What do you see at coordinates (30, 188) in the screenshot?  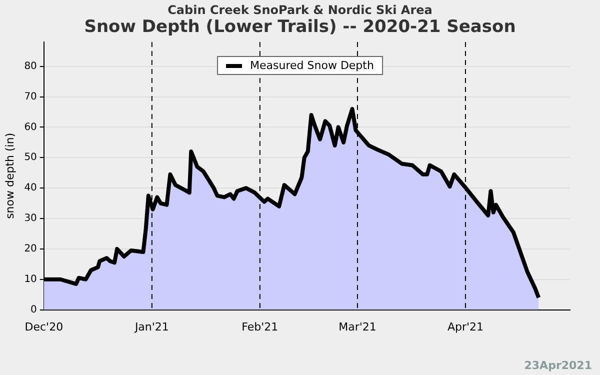 I see `y-tick-label: 40` at bounding box center [30, 188].